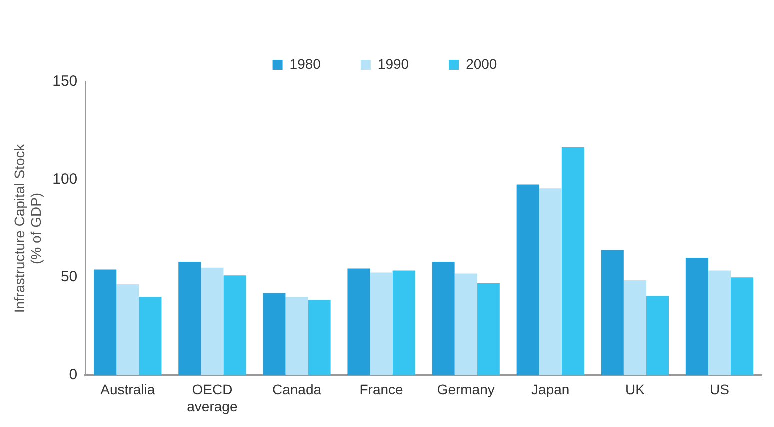 The width and height of the screenshot is (774, 427). Describe the element at coordinates (382, 390) in the screenshot. I see `x-tick-label: France` at that location.